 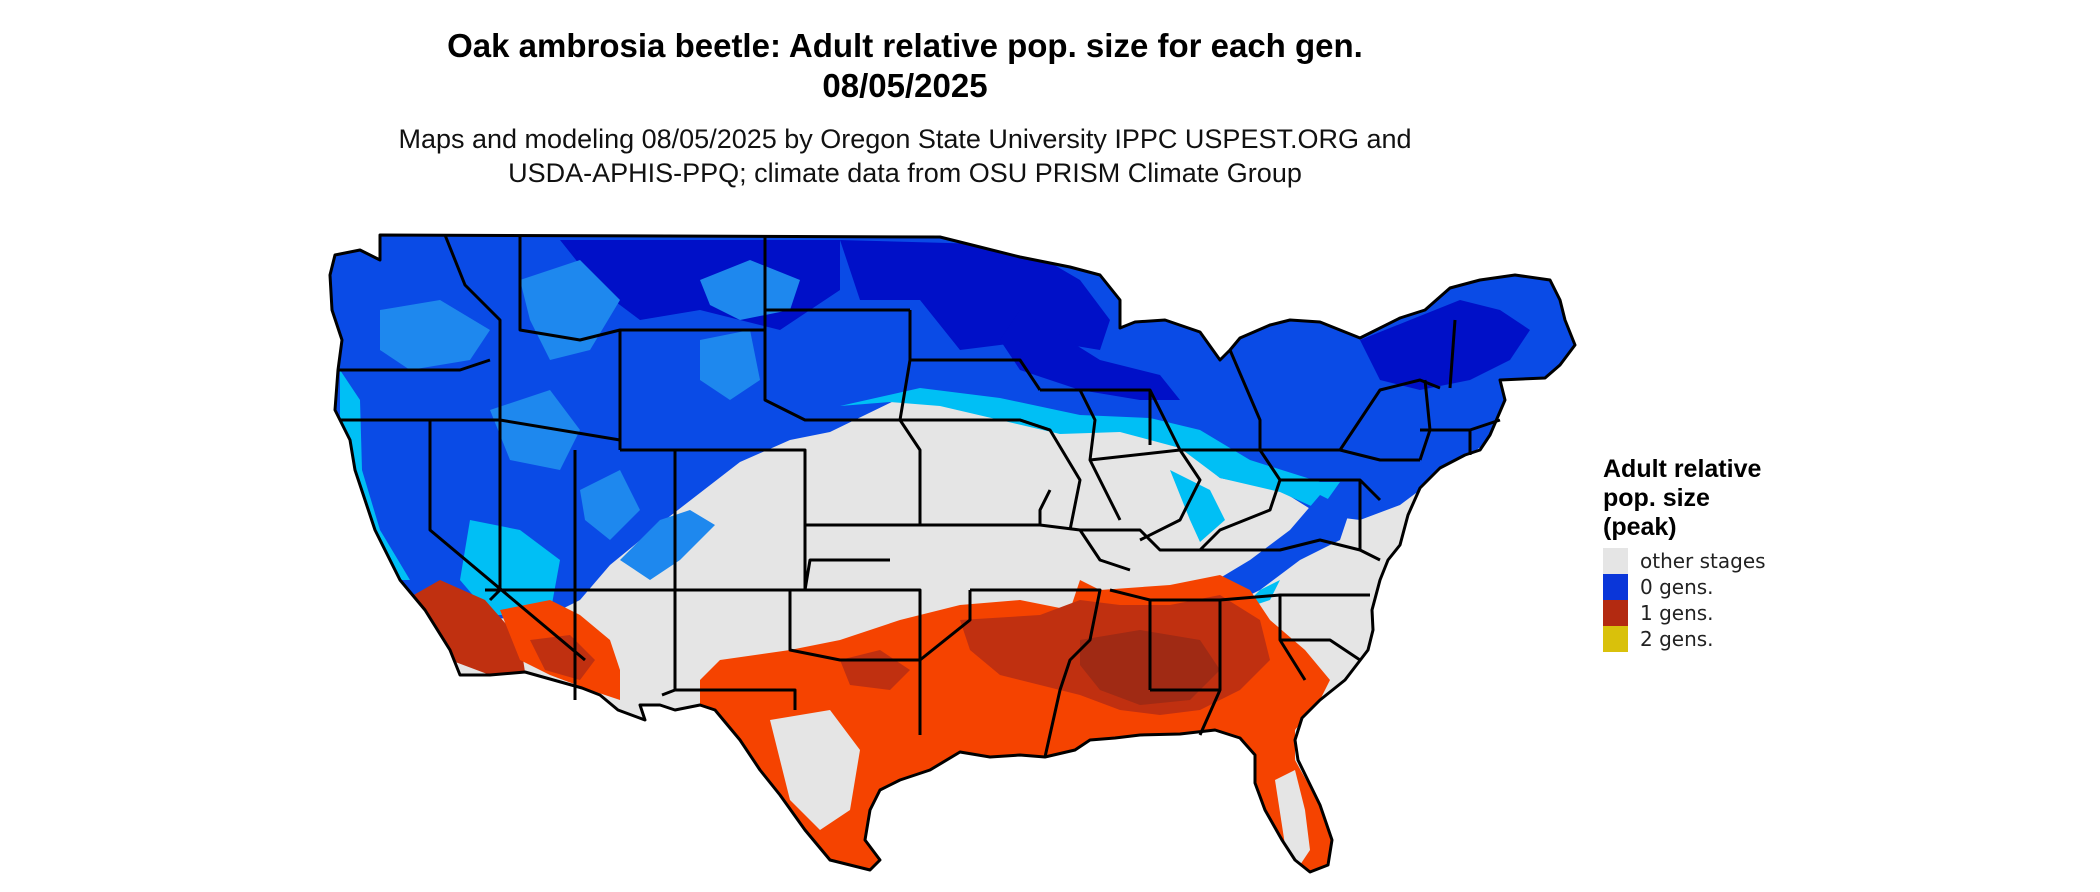 I want to click on legend-item-1-gens: 1 gens., so click(x=1703, y=613).